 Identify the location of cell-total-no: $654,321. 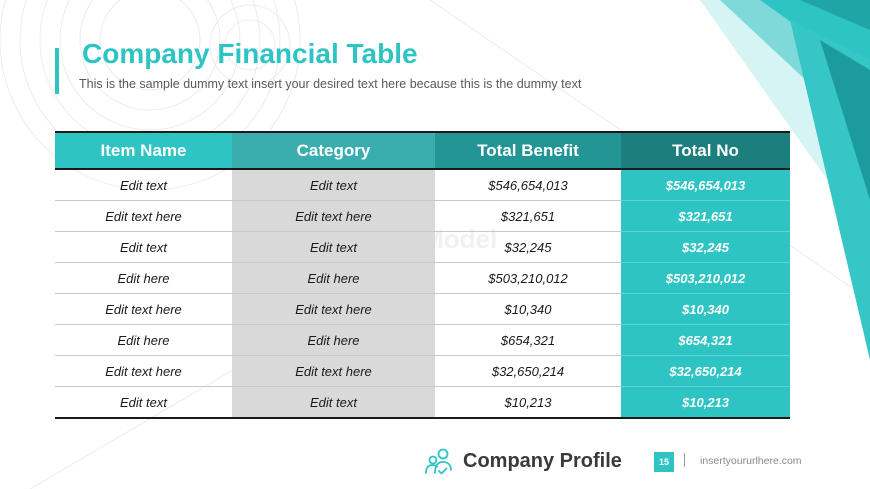
(705, 340).